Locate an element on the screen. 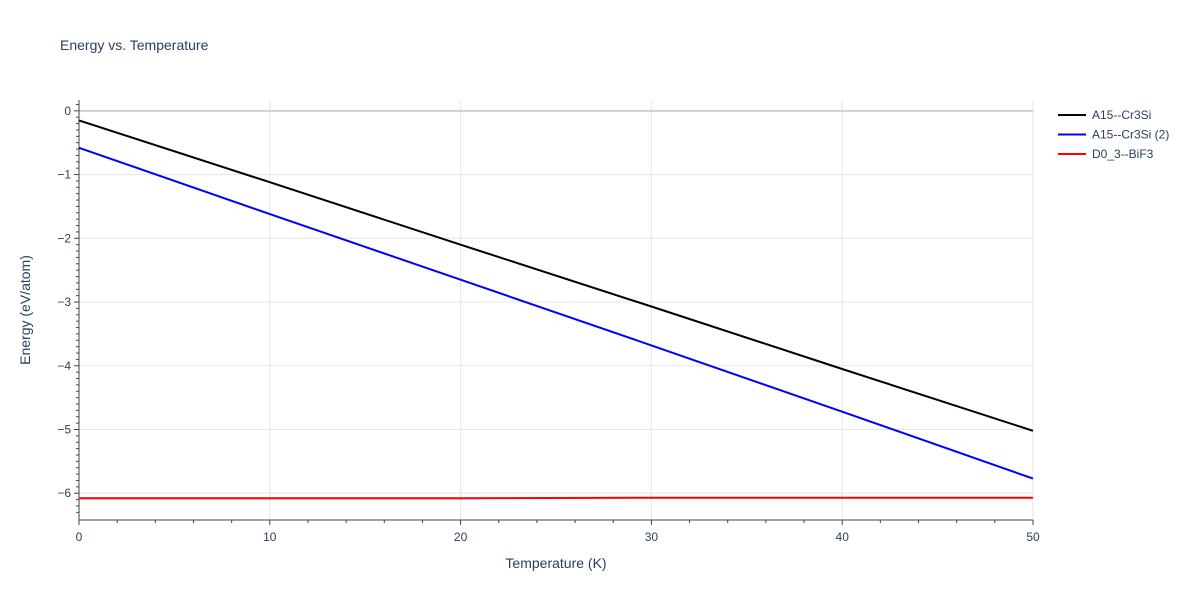 The height and width of the screenshot is (605, 1200). legend-label: A15--Cr3Si (2) is located at coordinates (1130, 135).